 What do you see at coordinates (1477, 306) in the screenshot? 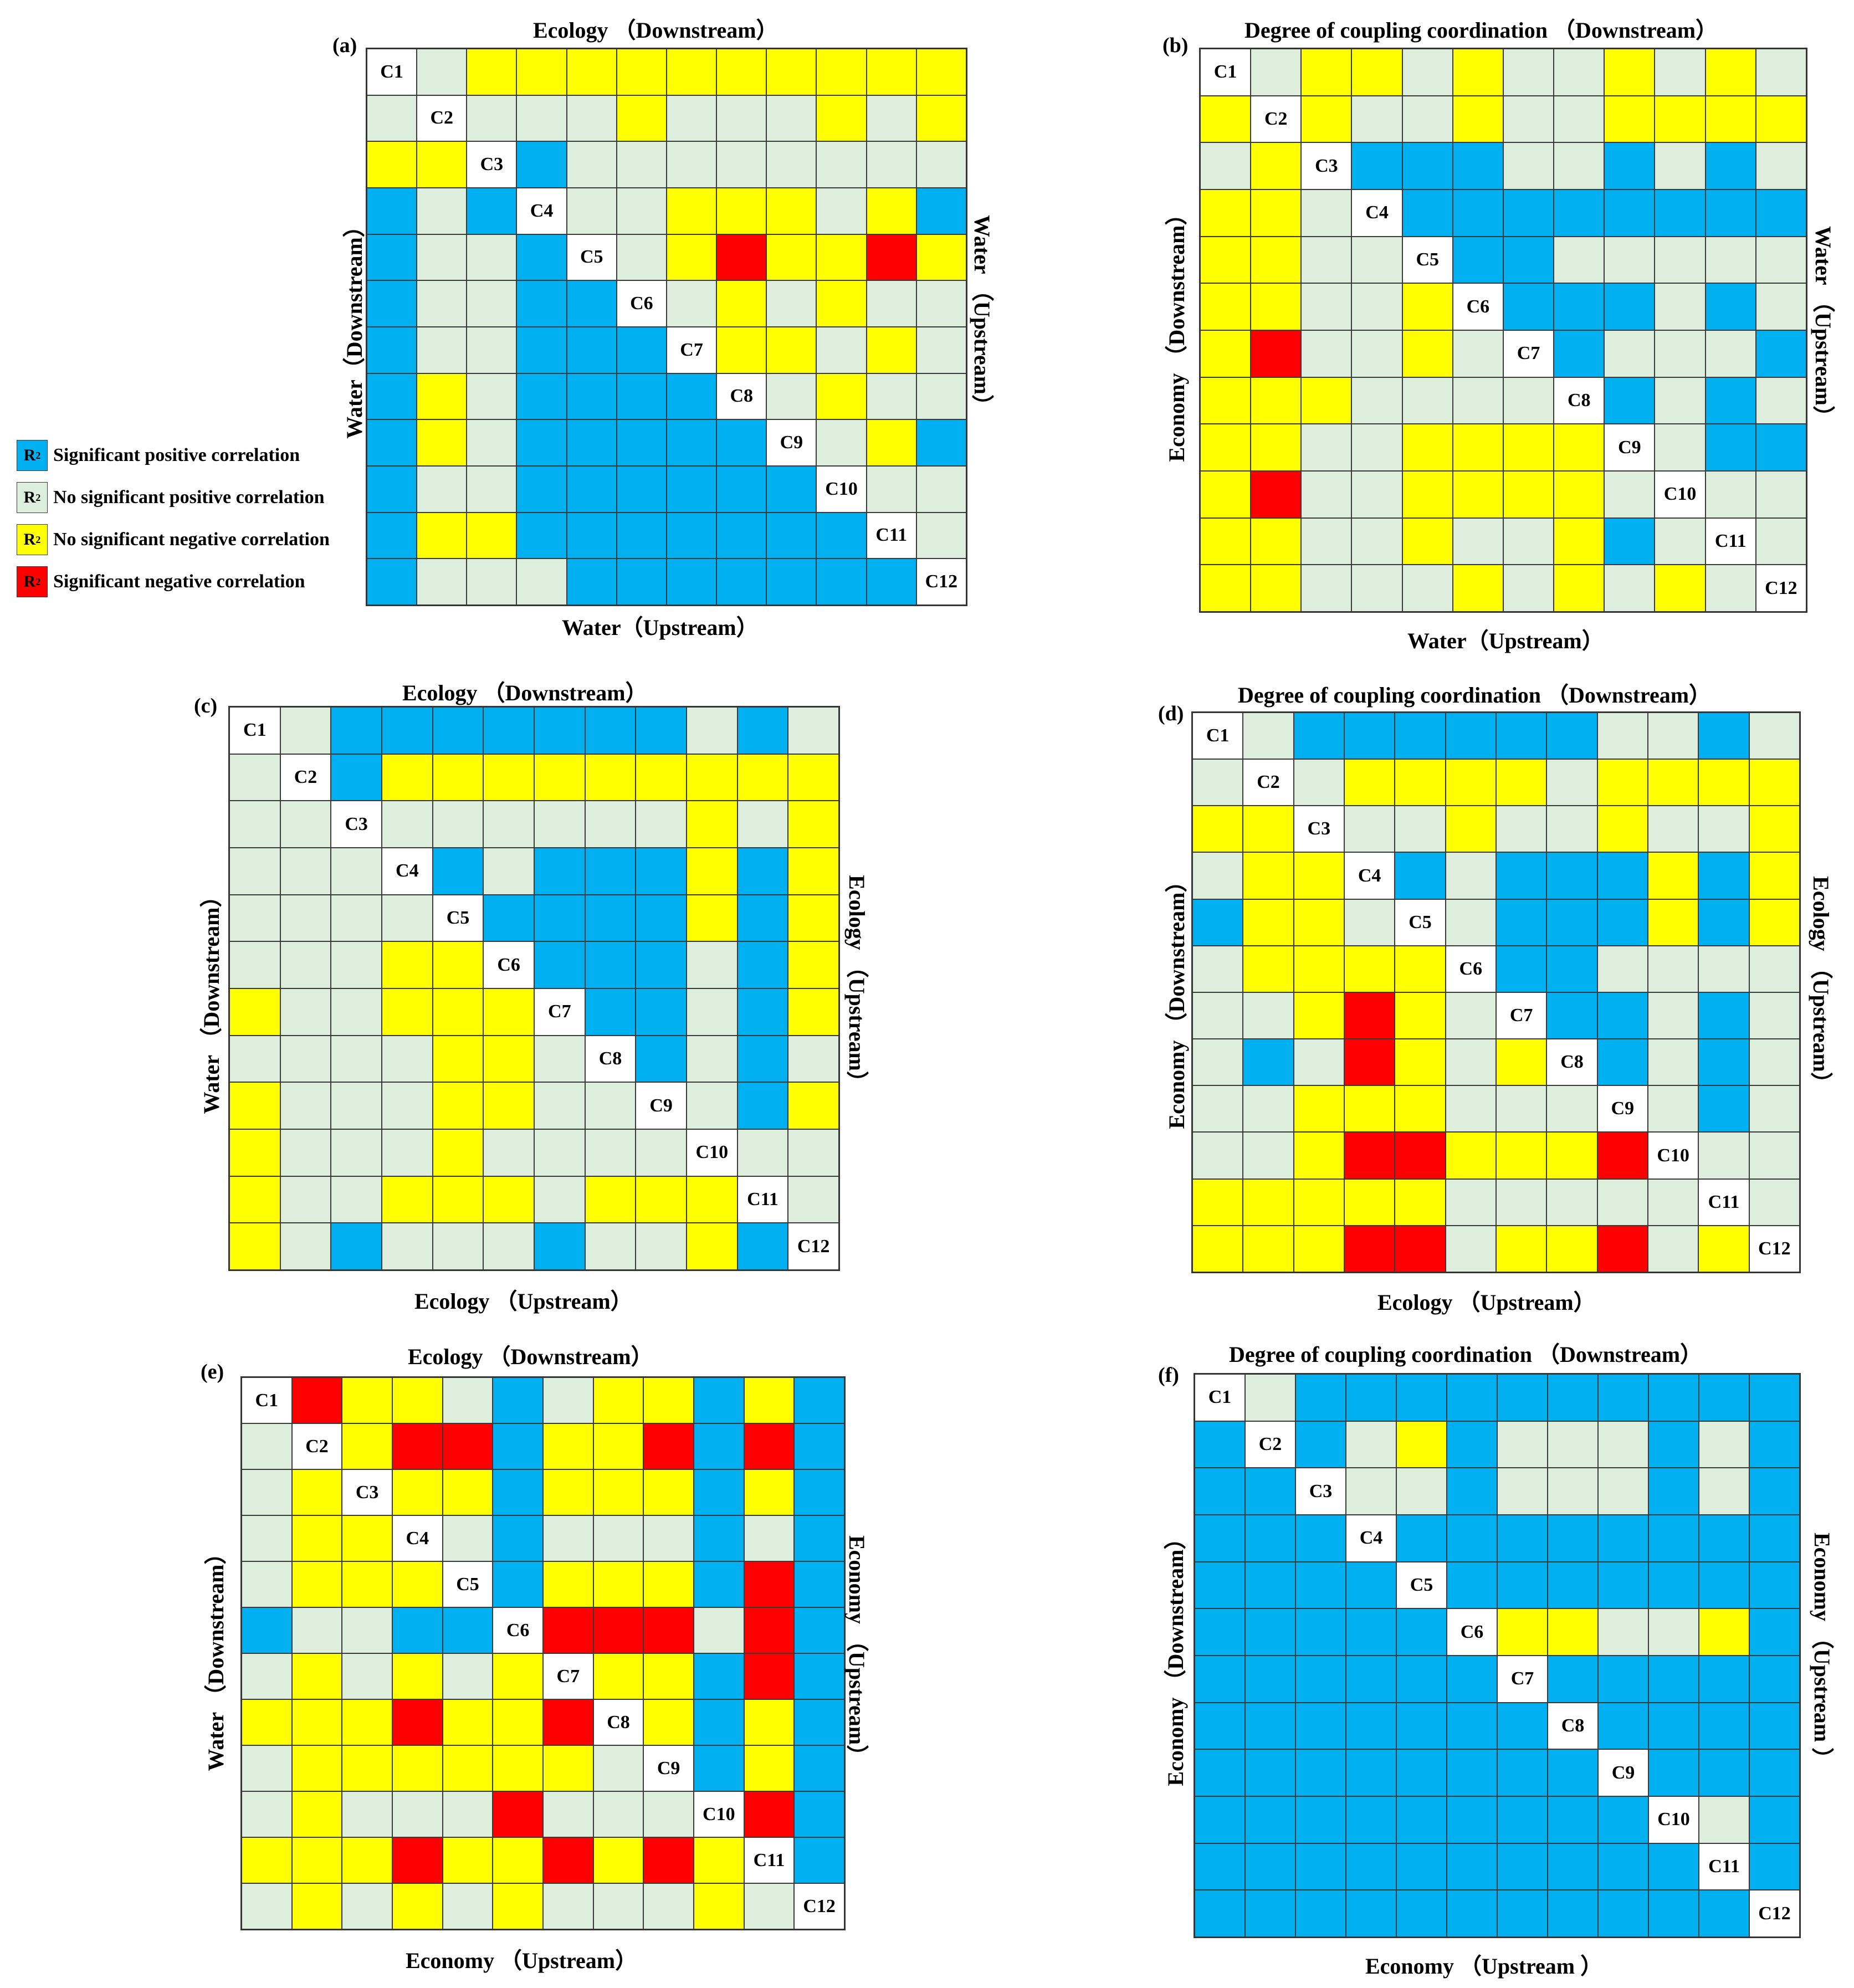
I see `diagonal-label: C6` at bounding box center [1477, 306].